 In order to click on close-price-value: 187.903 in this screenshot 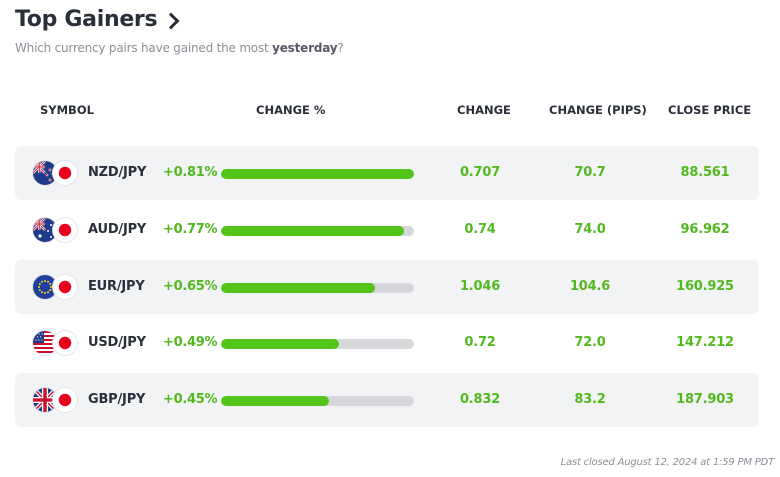, I will do `click(705, 399)`.